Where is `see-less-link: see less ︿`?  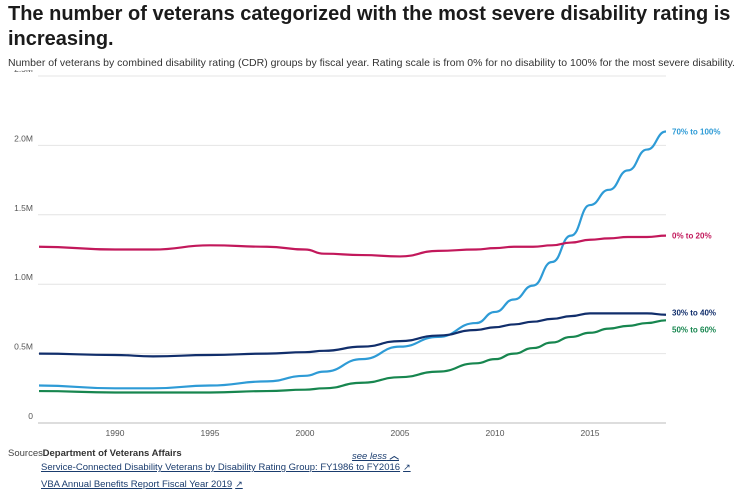
see-less-link: see less ︿ is located at coordinates (375, 455).